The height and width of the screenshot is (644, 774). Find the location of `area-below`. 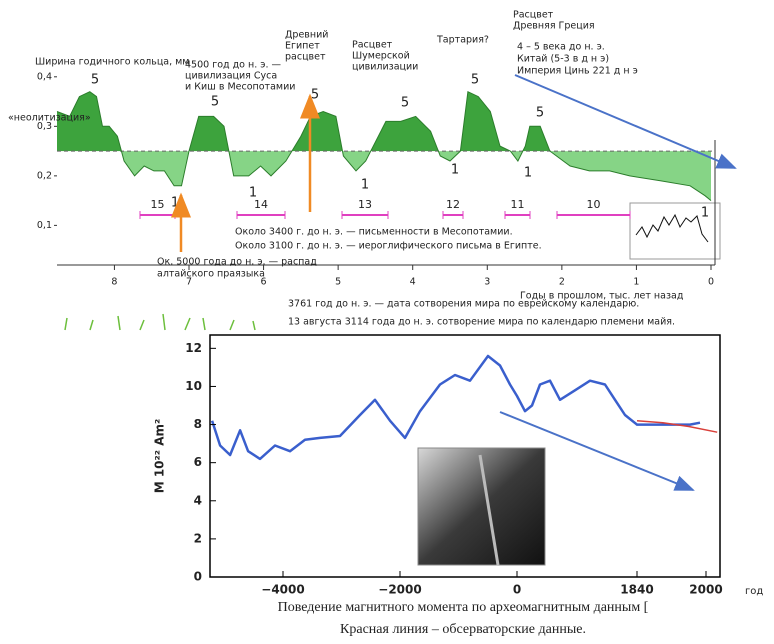

area-below is located at coordinates (416, 176).